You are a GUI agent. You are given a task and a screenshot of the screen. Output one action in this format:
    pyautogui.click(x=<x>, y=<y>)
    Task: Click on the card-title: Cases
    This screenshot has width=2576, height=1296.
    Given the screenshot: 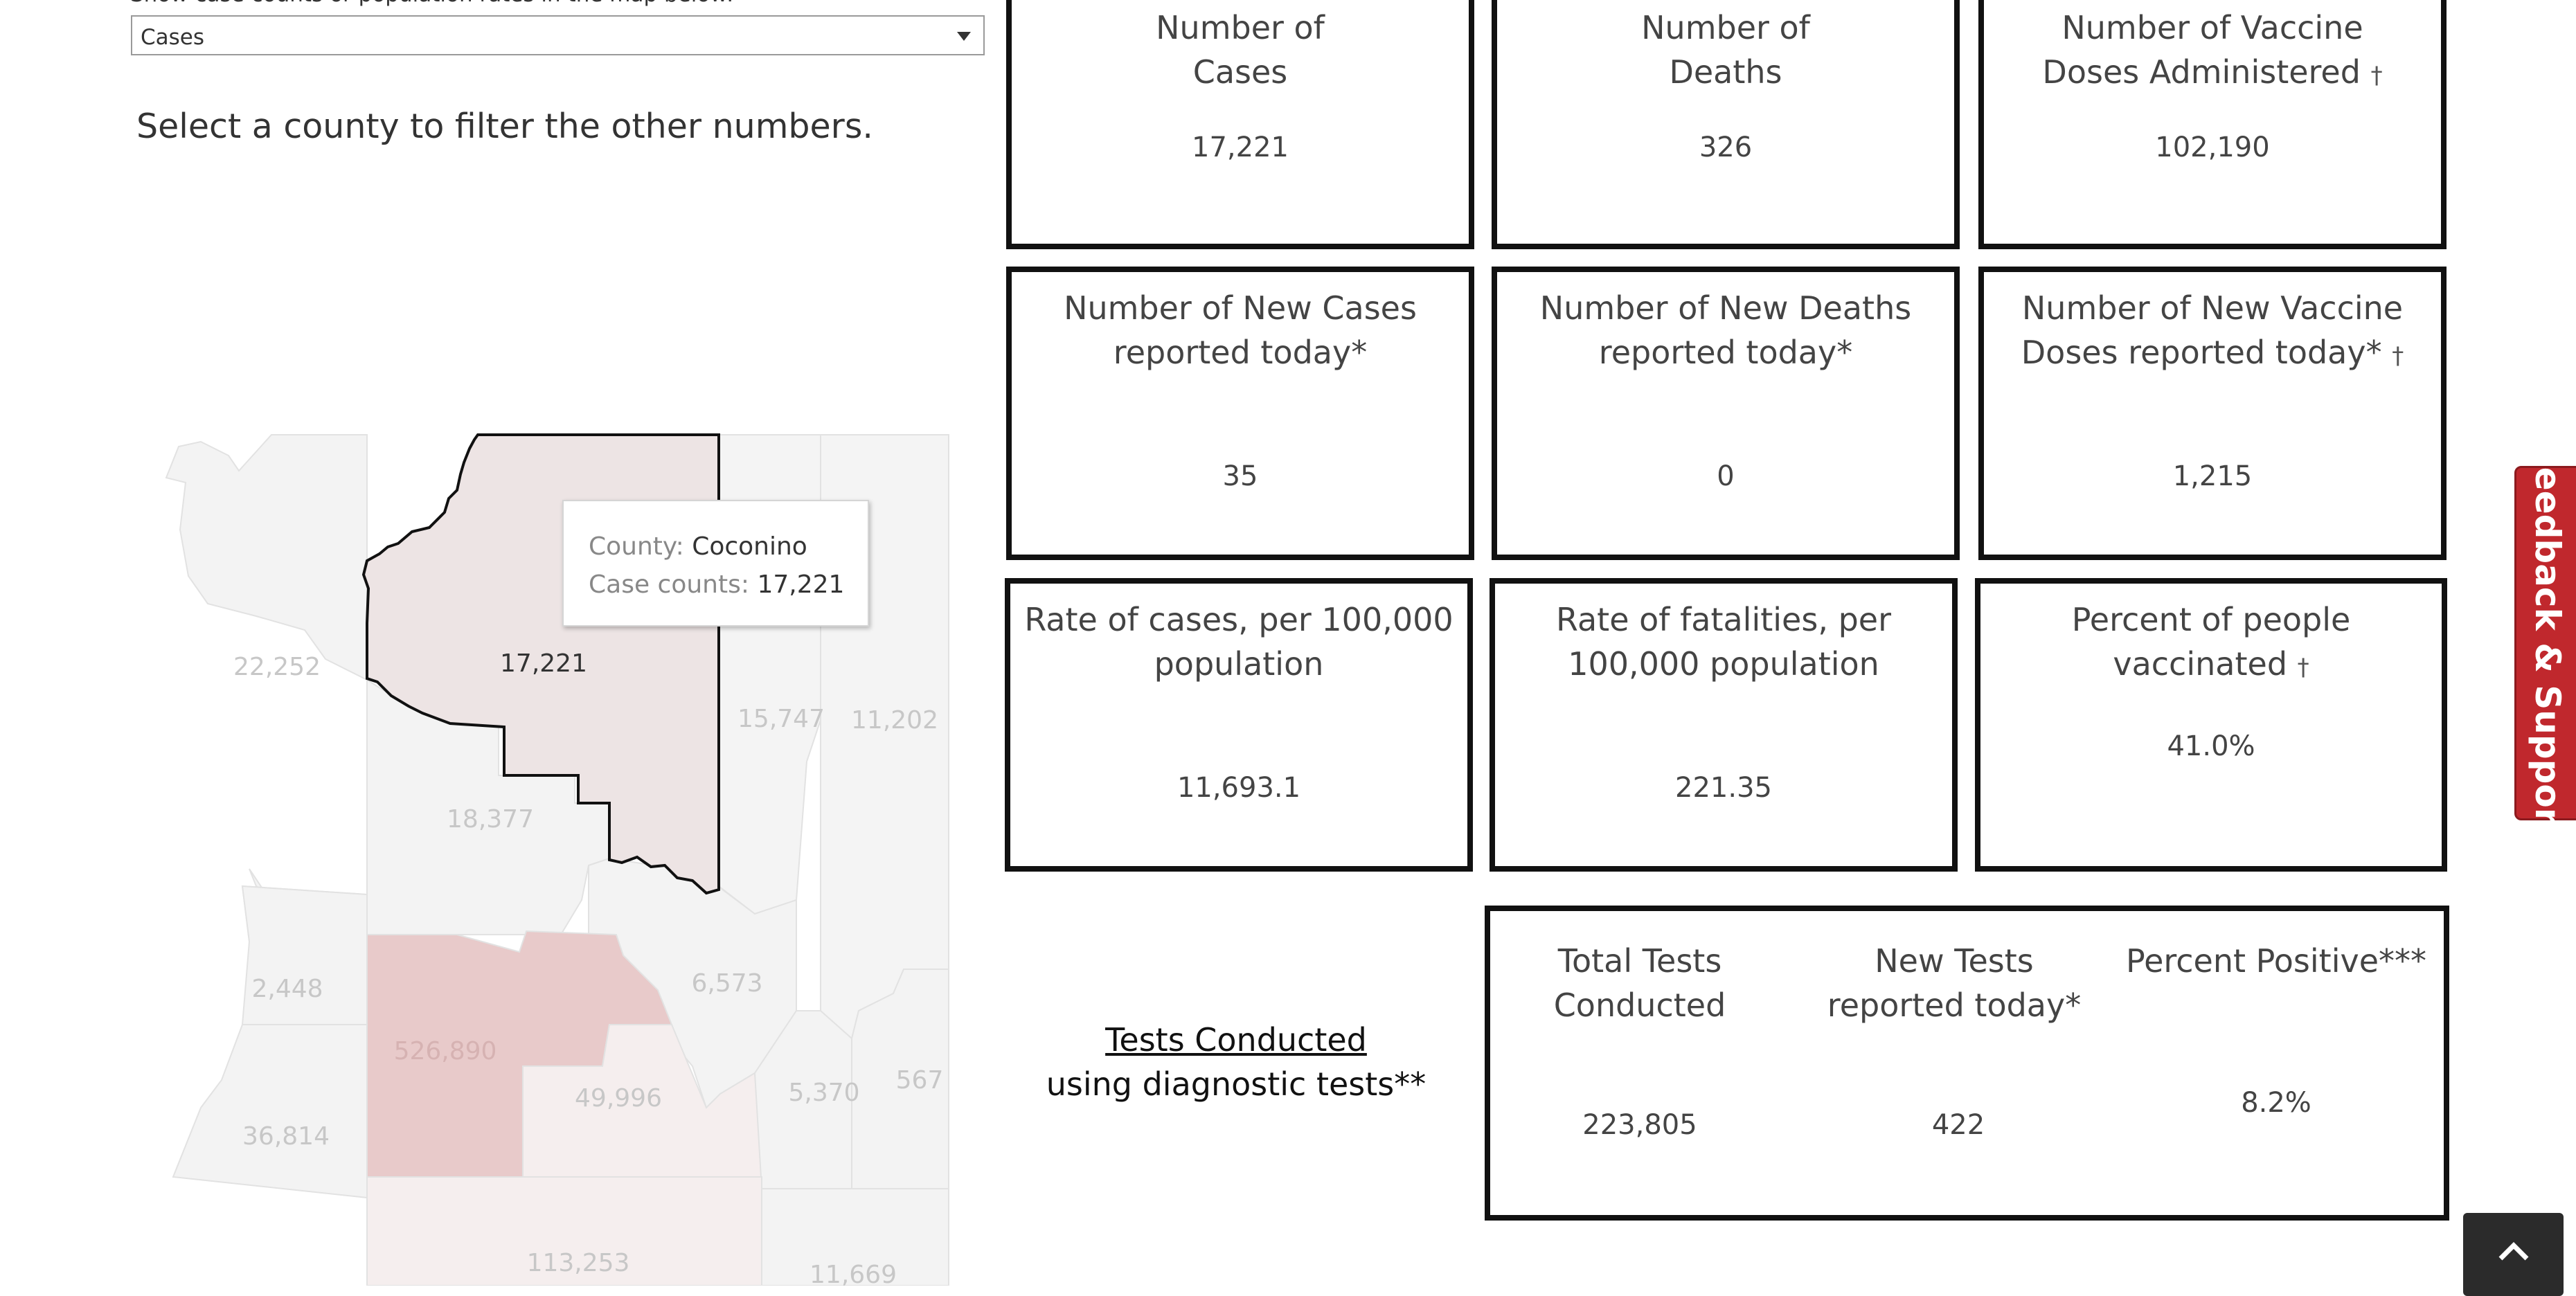 What is the action you would take?
    pyautogui.click(x=1240, y=72)
    